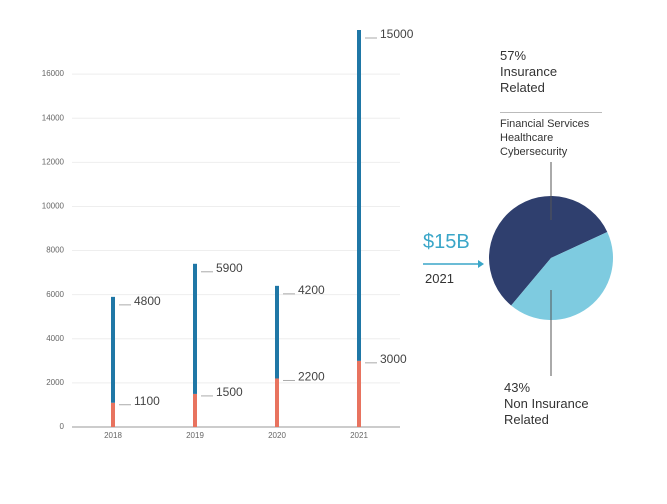 The width and height of the screenshot is (667, 504). Describe the element at coordinates (529, 79) in the screenshot. I see `pie-category: Insurance Related` at that location.